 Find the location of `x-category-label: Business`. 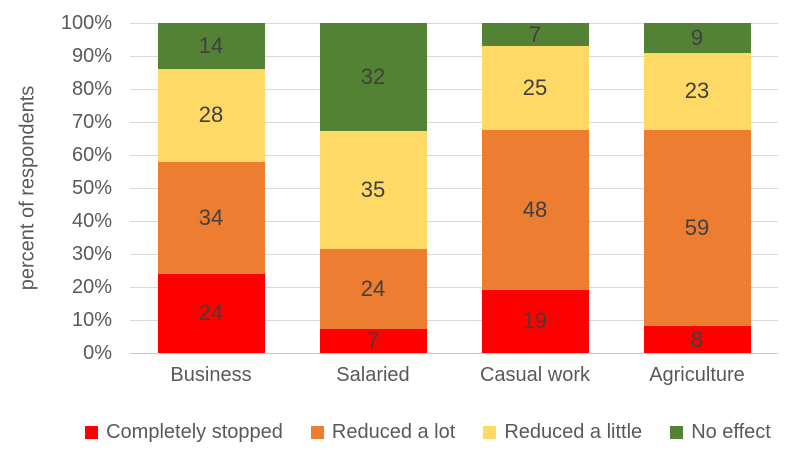

x-category-label: Business is located at coordinates (211, 375).